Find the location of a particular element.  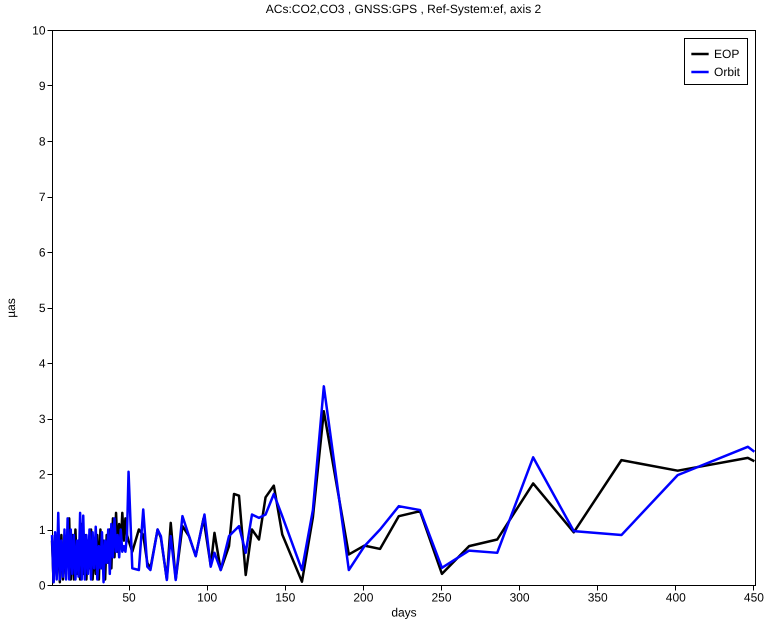

legend-label: Orbit is located at coordinates (727, 72).